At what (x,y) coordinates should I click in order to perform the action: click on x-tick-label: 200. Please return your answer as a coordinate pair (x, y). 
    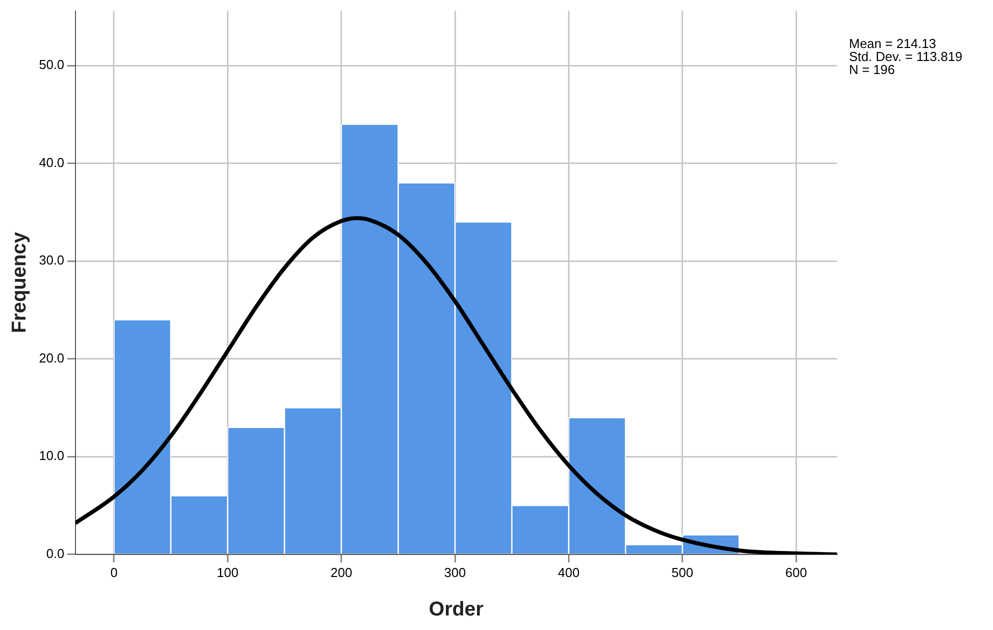
    Looking at the image, I should click on (341, 572).